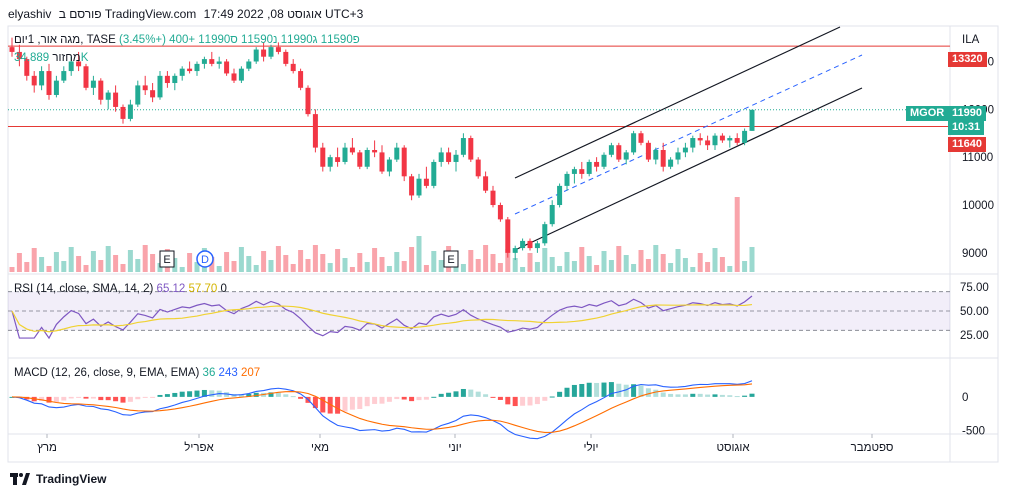  I want to click on high-value: ג11990, so click(299, 40).